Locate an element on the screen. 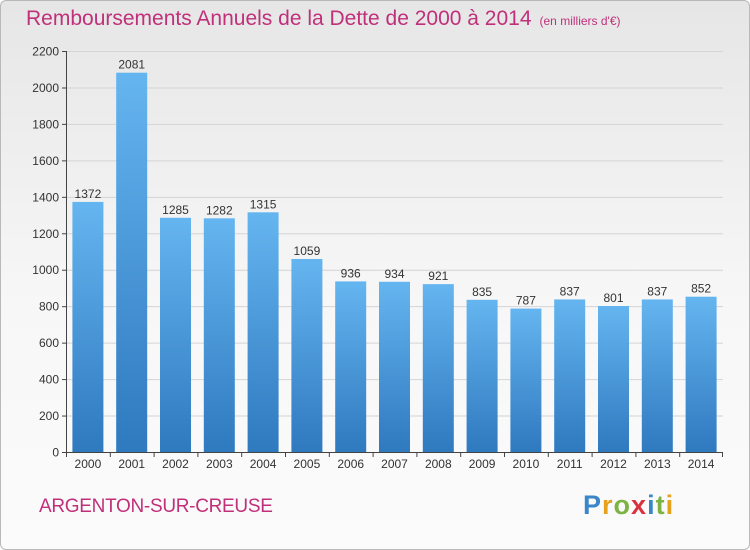 The width and height of the screenshot is (750, 550). bar-2011 is located at coordinates (570, 375).